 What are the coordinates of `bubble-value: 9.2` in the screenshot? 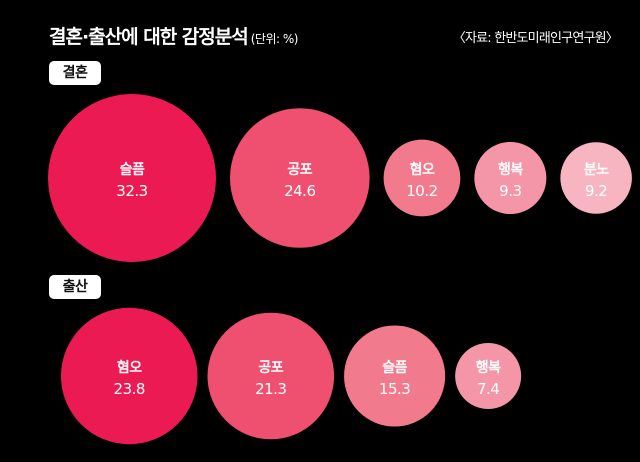 It's located at (596, 191).